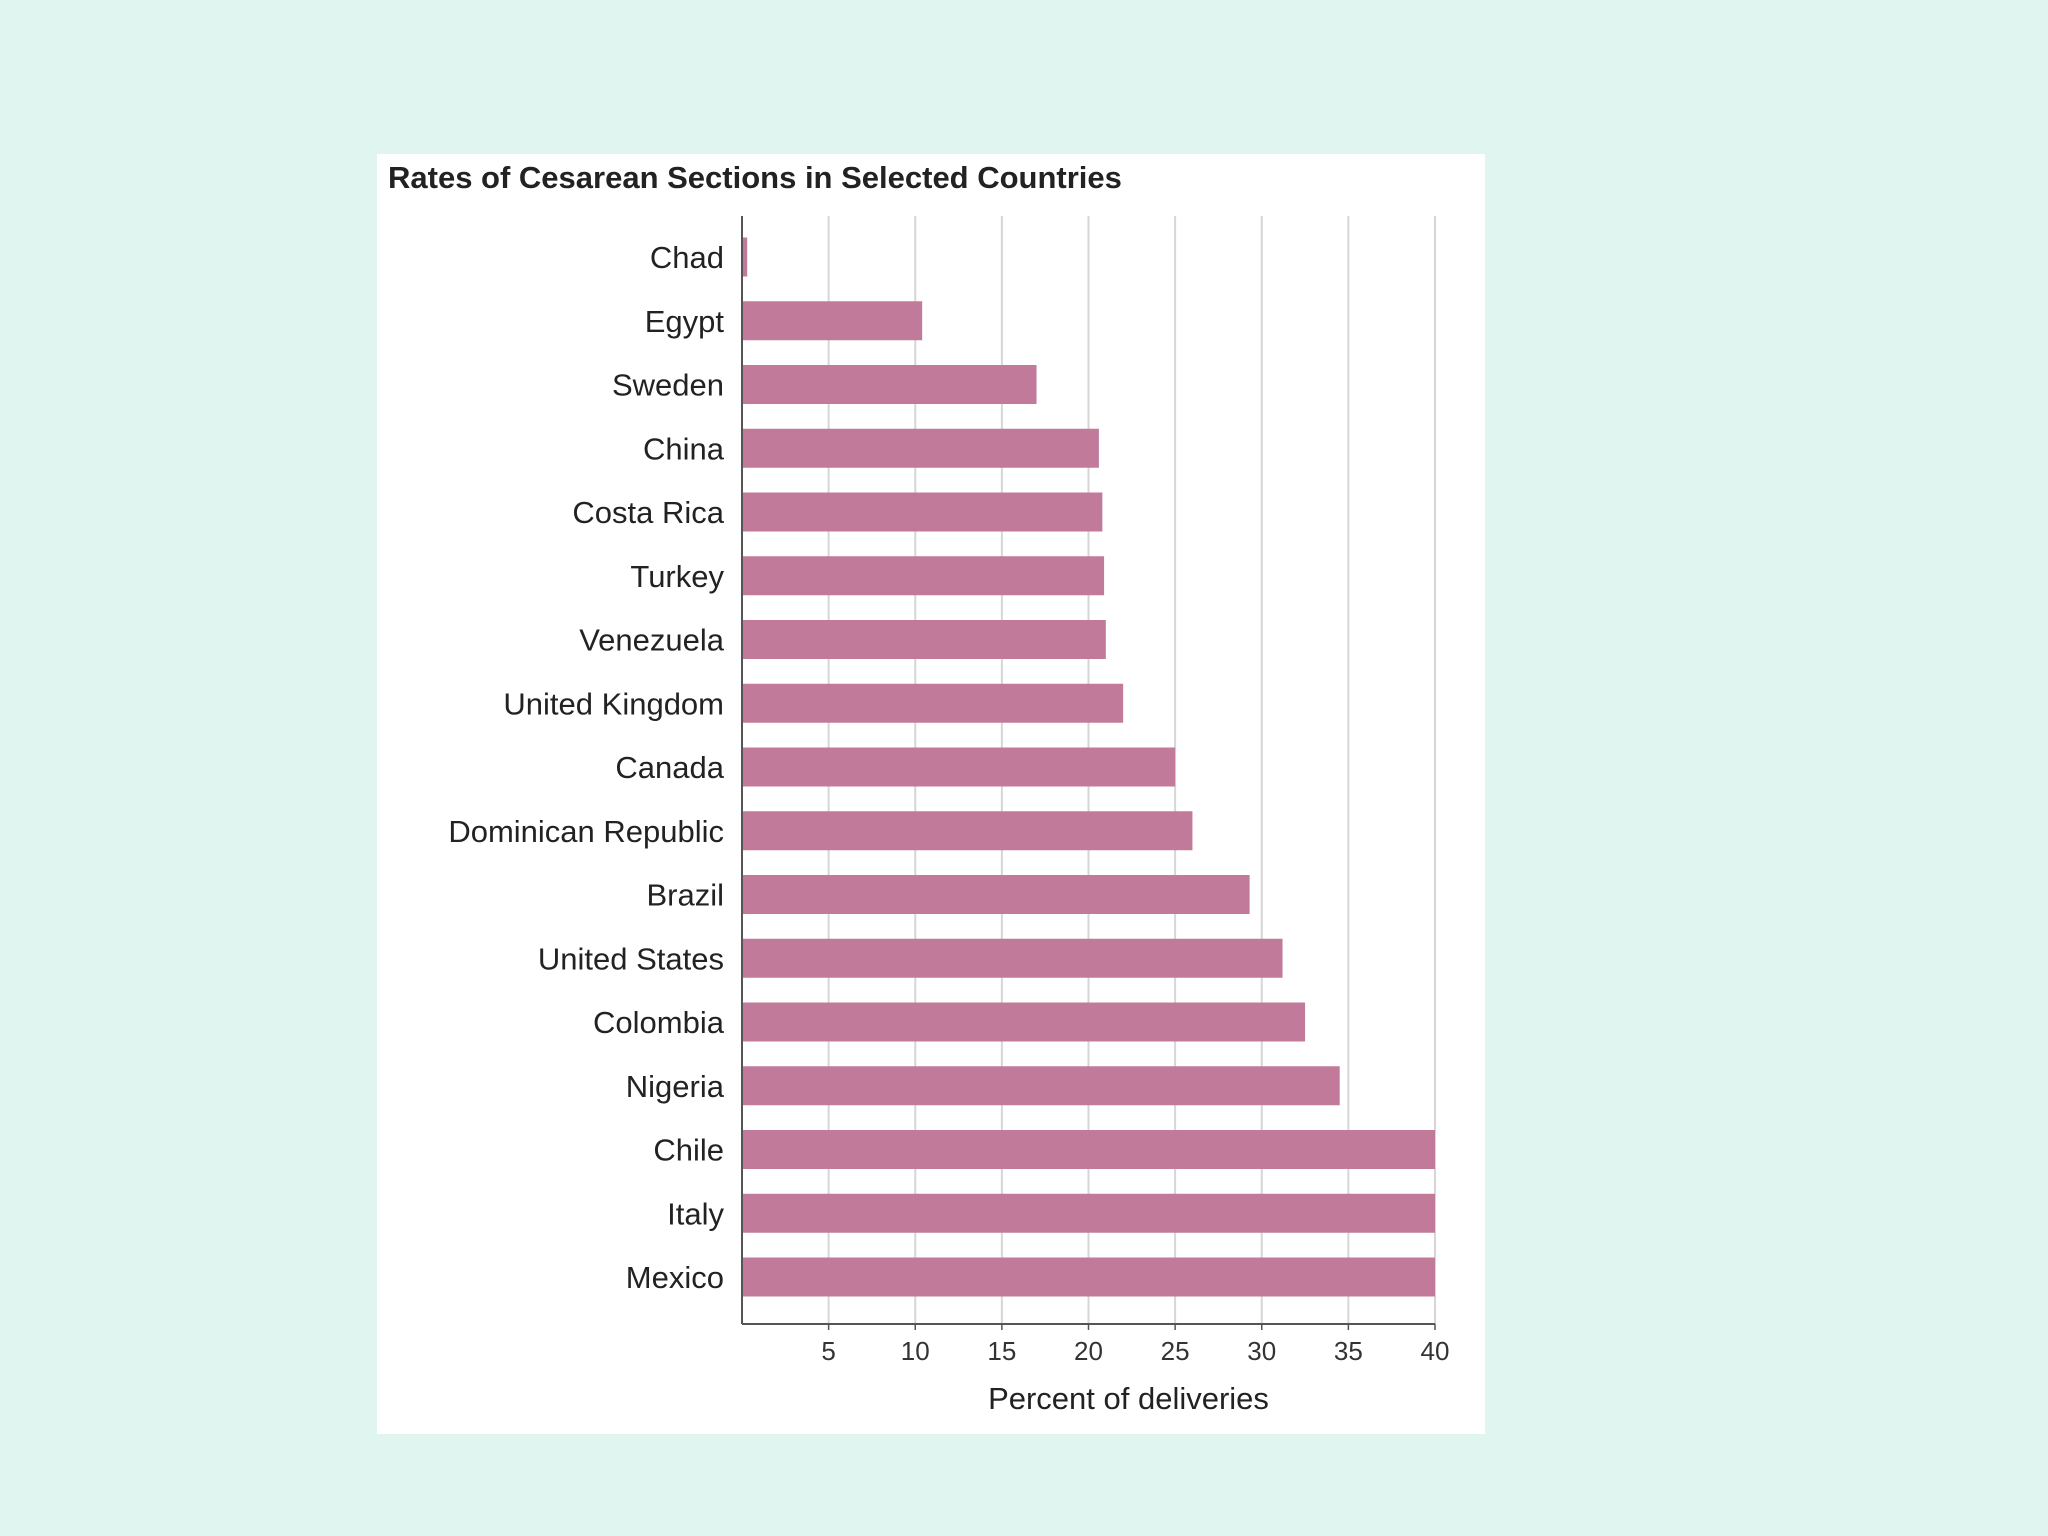 This screenshot has width=2048, height=1536. What do you see at coordinates (685, 321) in the screenshot?
I see `category-label: Egypt` at bounding box center [685, 321].